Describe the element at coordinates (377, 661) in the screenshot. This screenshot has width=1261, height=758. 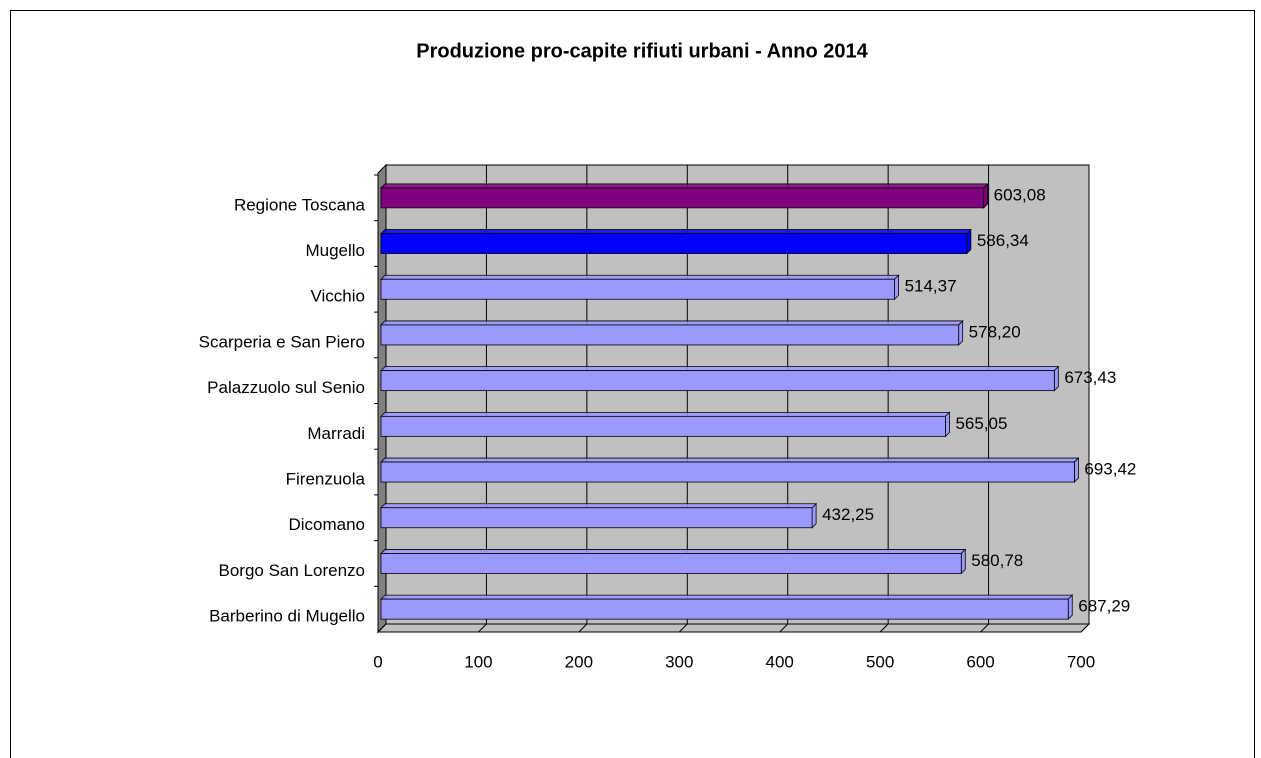
I see `x-tick-label: 0` at that location.